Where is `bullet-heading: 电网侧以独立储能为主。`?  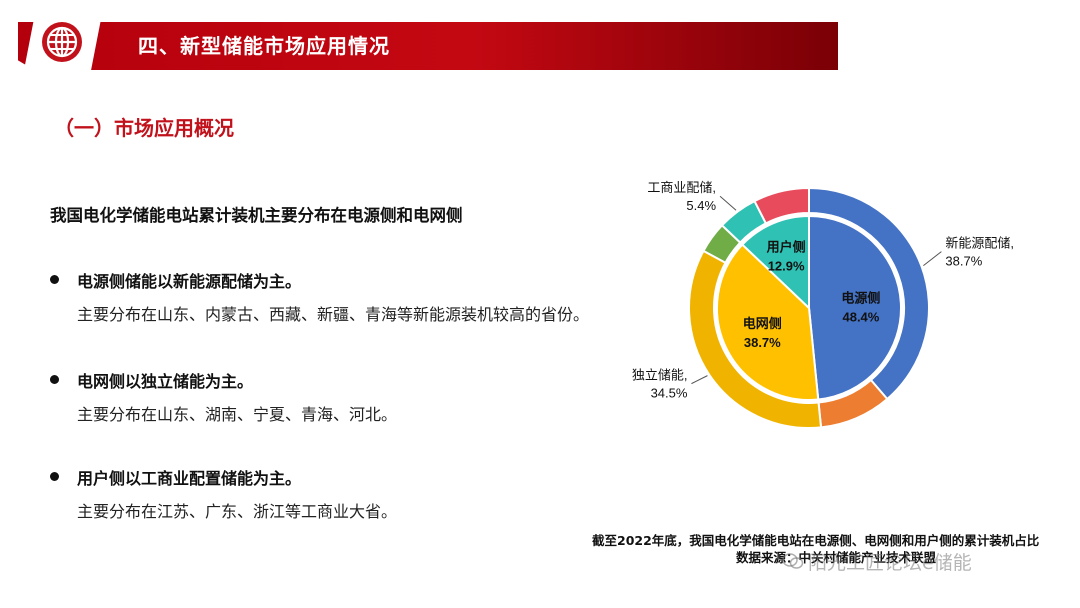
bullet-heading: 电网侧以独立储能为主。 is located at coordinates (165, 381).